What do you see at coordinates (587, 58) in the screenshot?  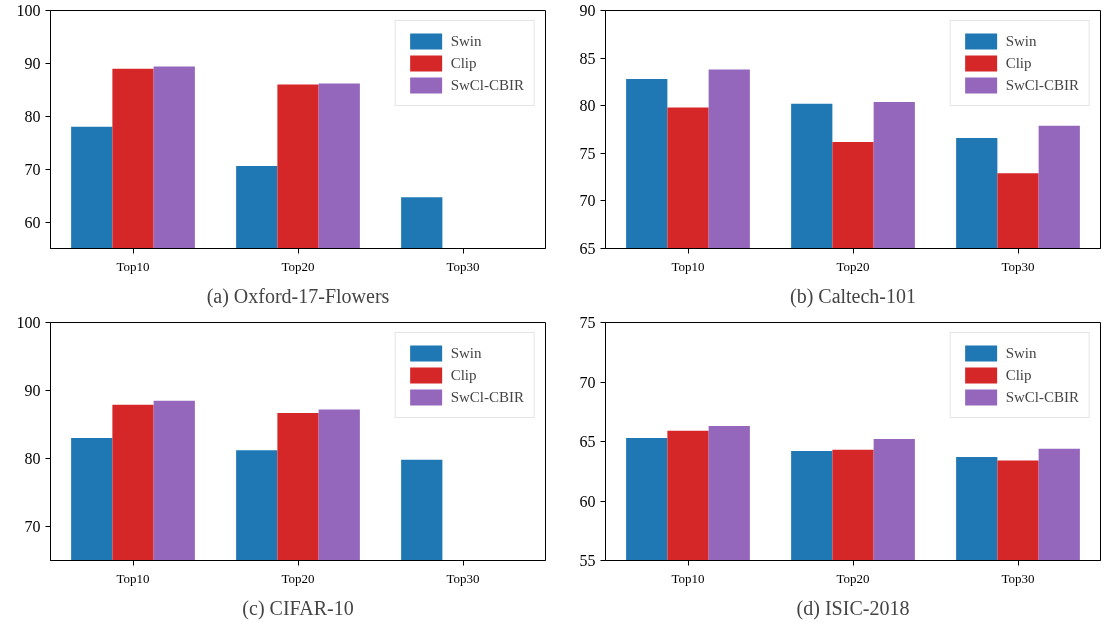 I see `y-tick-label: 85` at bounding box center [587, 58].